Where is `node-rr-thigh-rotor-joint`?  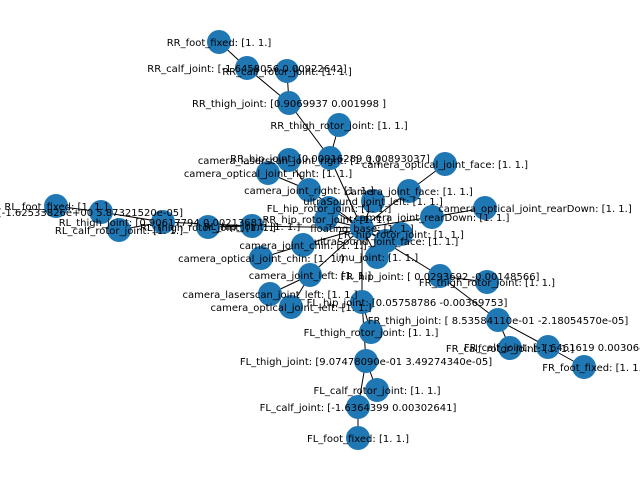
node-rr-thigh-rotor-joint is located at coordinates (339, 125).